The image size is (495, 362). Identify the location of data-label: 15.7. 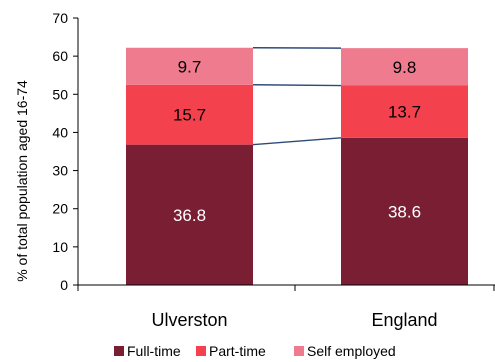
(189, 115).